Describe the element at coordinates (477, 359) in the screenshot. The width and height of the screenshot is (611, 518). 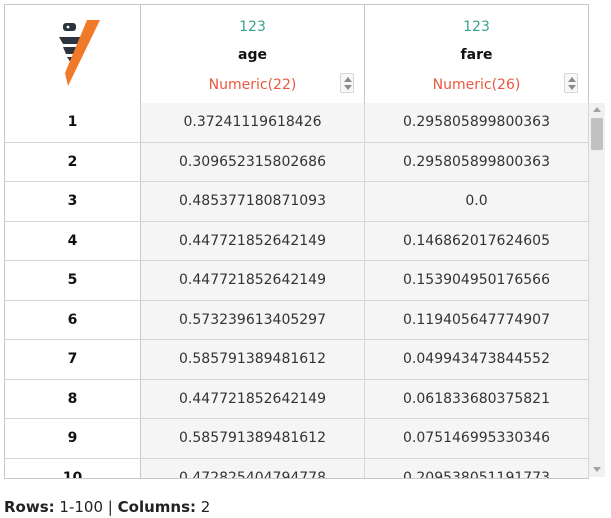
I see `cell-fare: 0.049943473844552` at that location.